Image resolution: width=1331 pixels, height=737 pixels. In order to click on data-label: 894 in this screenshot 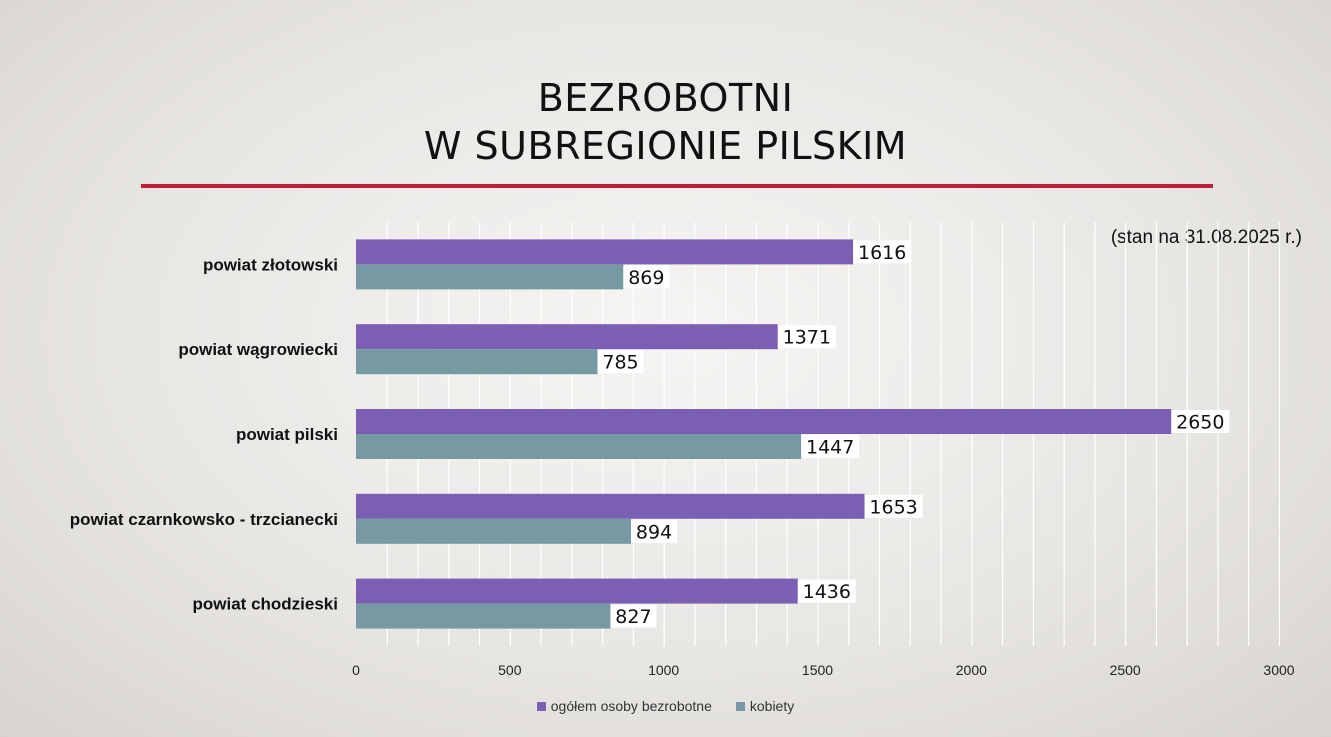, I will do `click(654, 532)`.